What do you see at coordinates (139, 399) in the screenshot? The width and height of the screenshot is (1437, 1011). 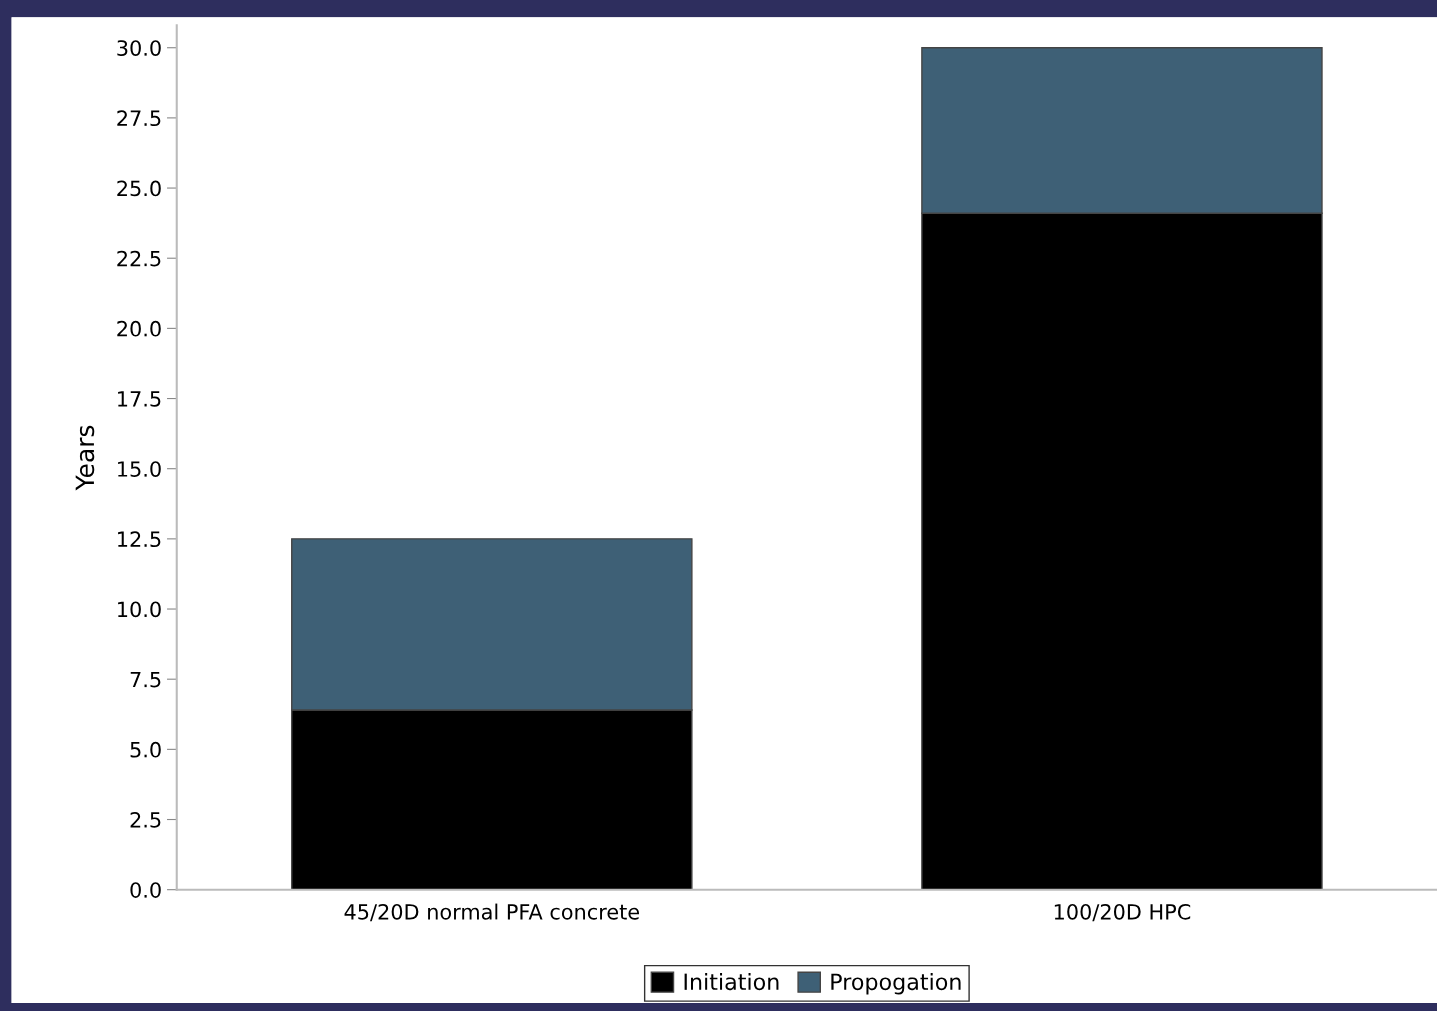 I see `y-tick-label: 17.5` at bounding box center [139, 399].